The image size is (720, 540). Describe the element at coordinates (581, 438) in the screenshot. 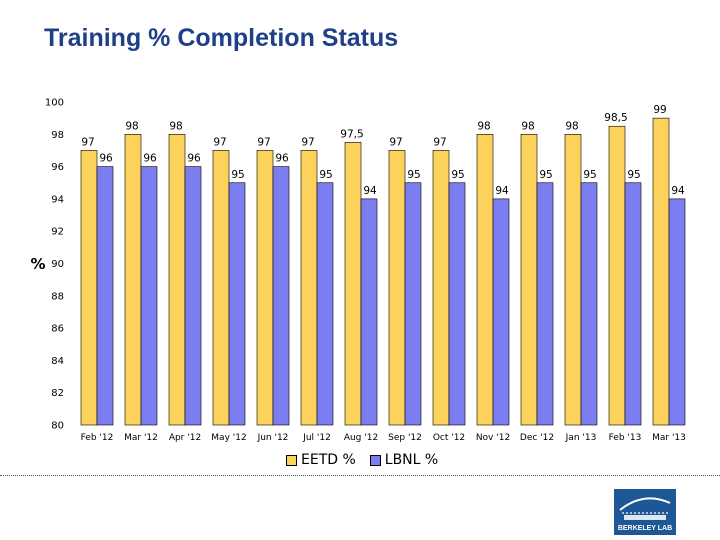

I see `x-tick-label: Jan '13` at that location.